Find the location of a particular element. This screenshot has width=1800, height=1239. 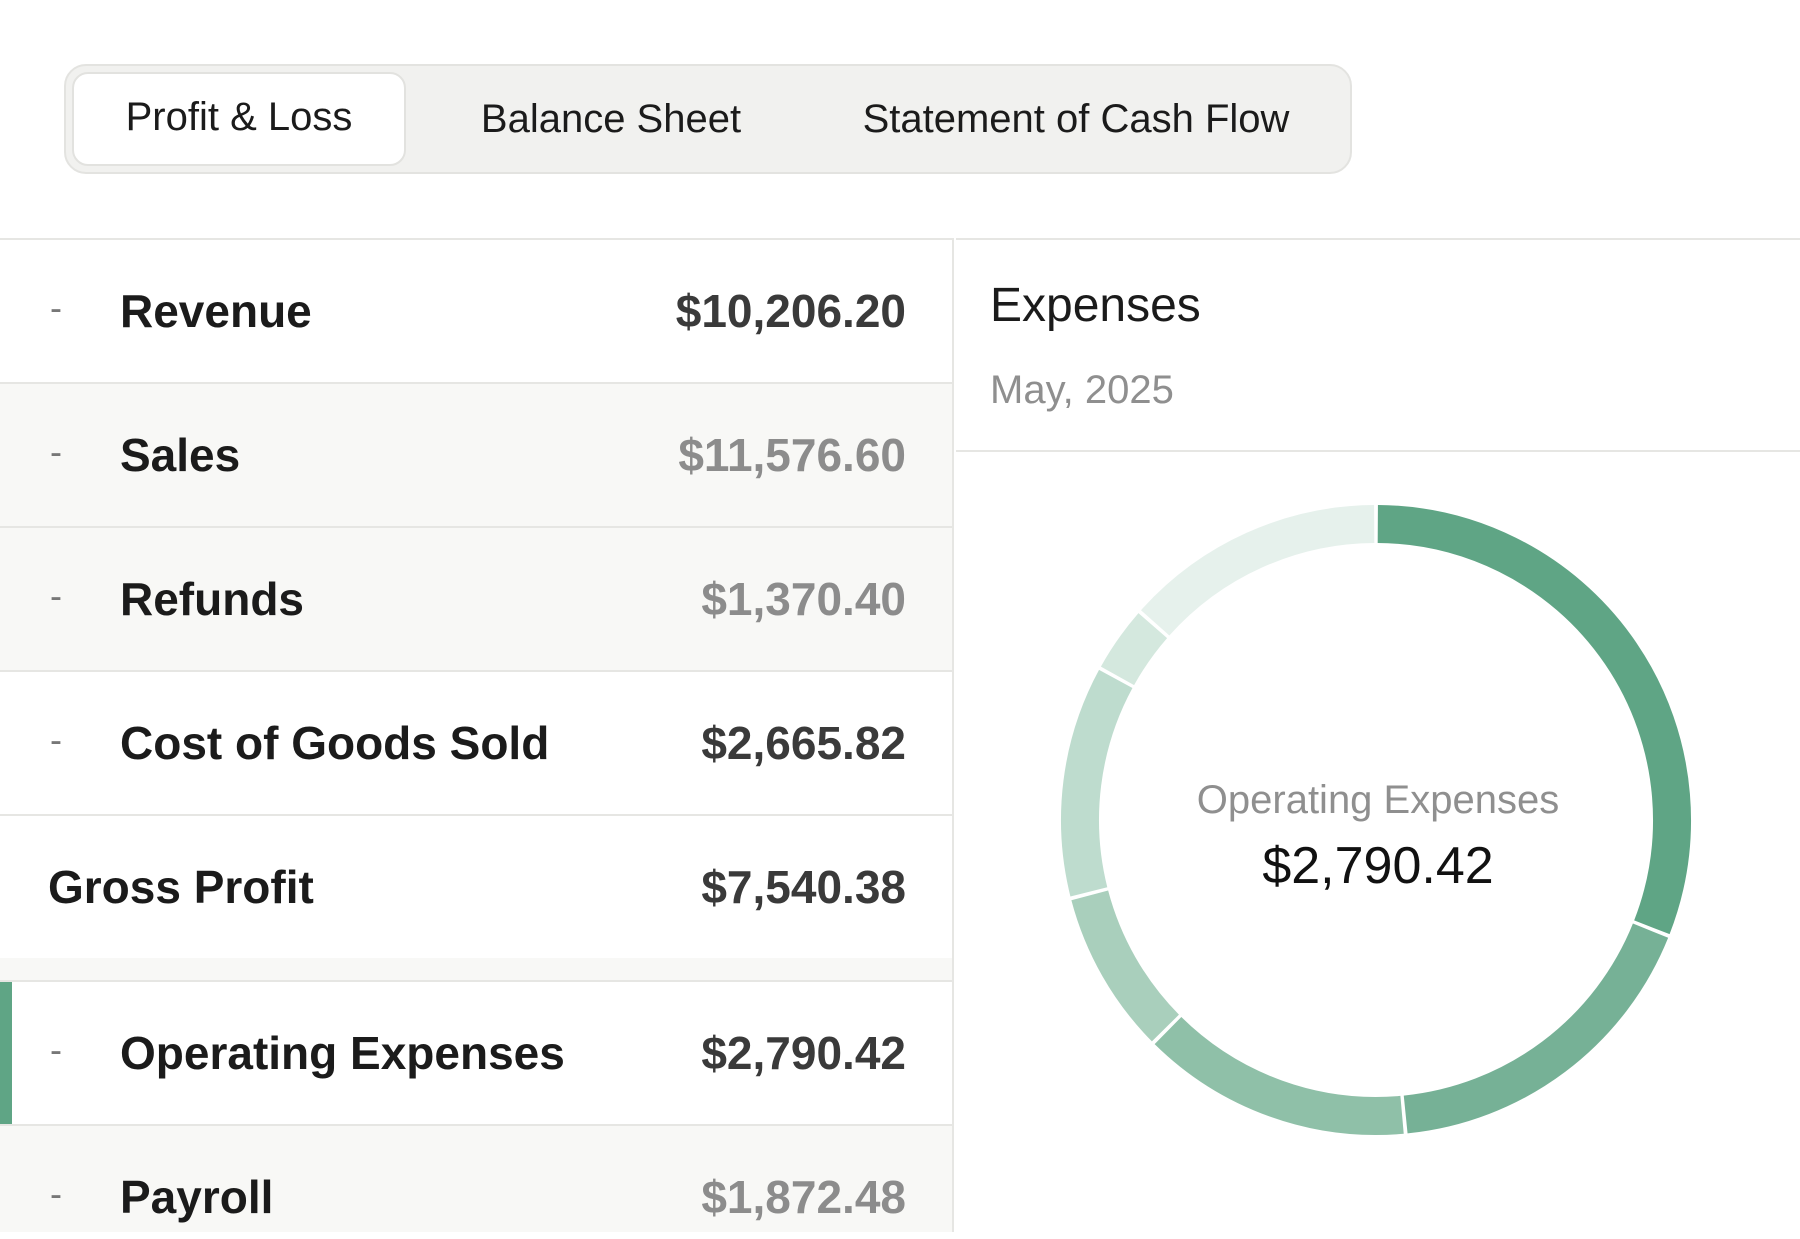

row-label: Refunds is located at coordinates (212, 599).